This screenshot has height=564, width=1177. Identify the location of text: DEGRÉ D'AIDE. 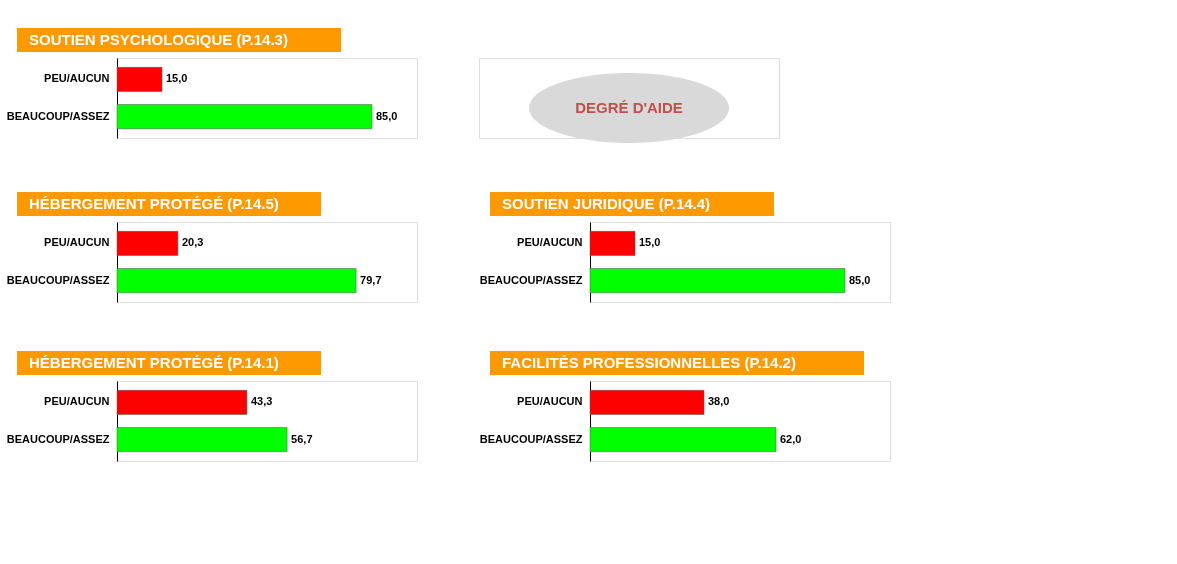
(629, 107).